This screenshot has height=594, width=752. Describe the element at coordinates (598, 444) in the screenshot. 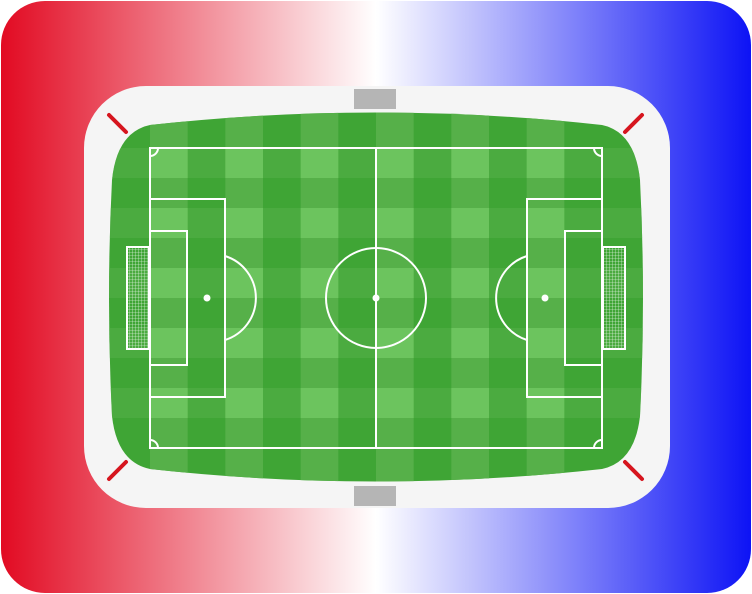

I see `corner-arc-bottom-right` at that location.